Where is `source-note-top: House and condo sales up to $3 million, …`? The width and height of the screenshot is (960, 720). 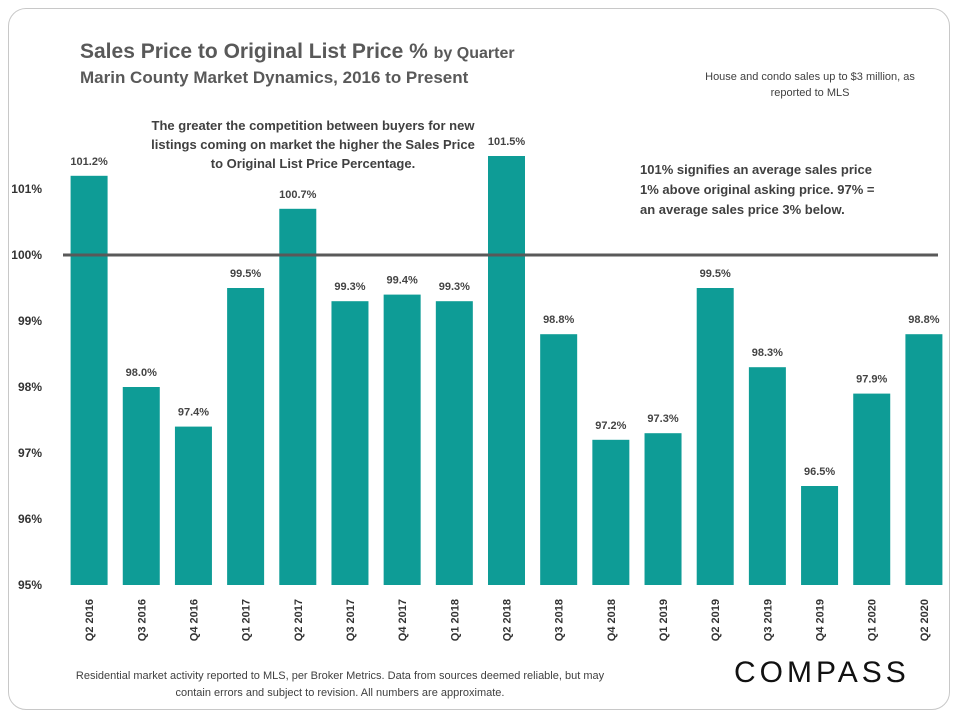 source-note-top: House and condo sales up to $3 million, … is located at coordinates (810, 85).